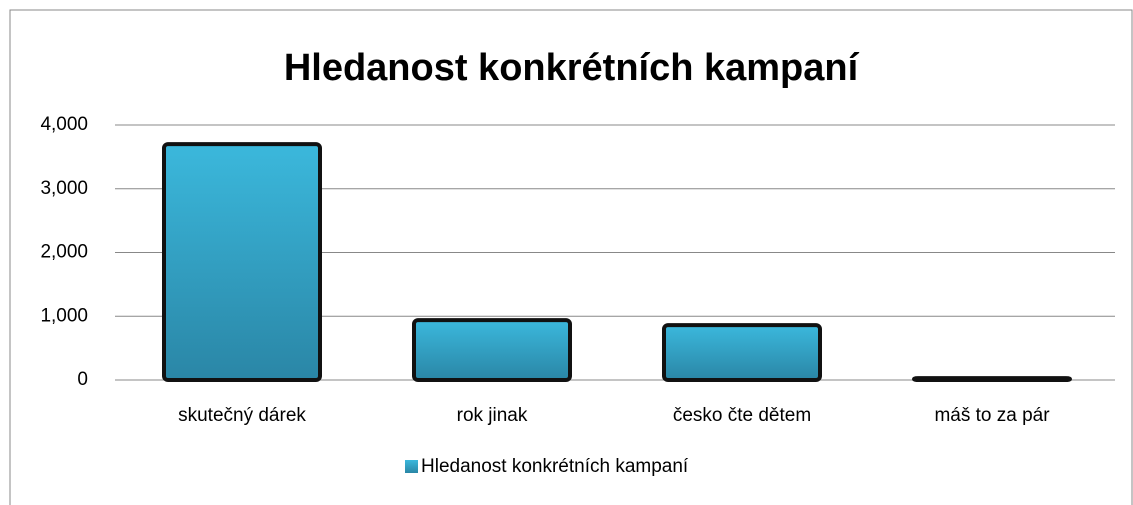  What do you see at coordinates (64, 315) in the screenshot?
I see `y-tick-label: 1,000` at bounding box center [64, 315].